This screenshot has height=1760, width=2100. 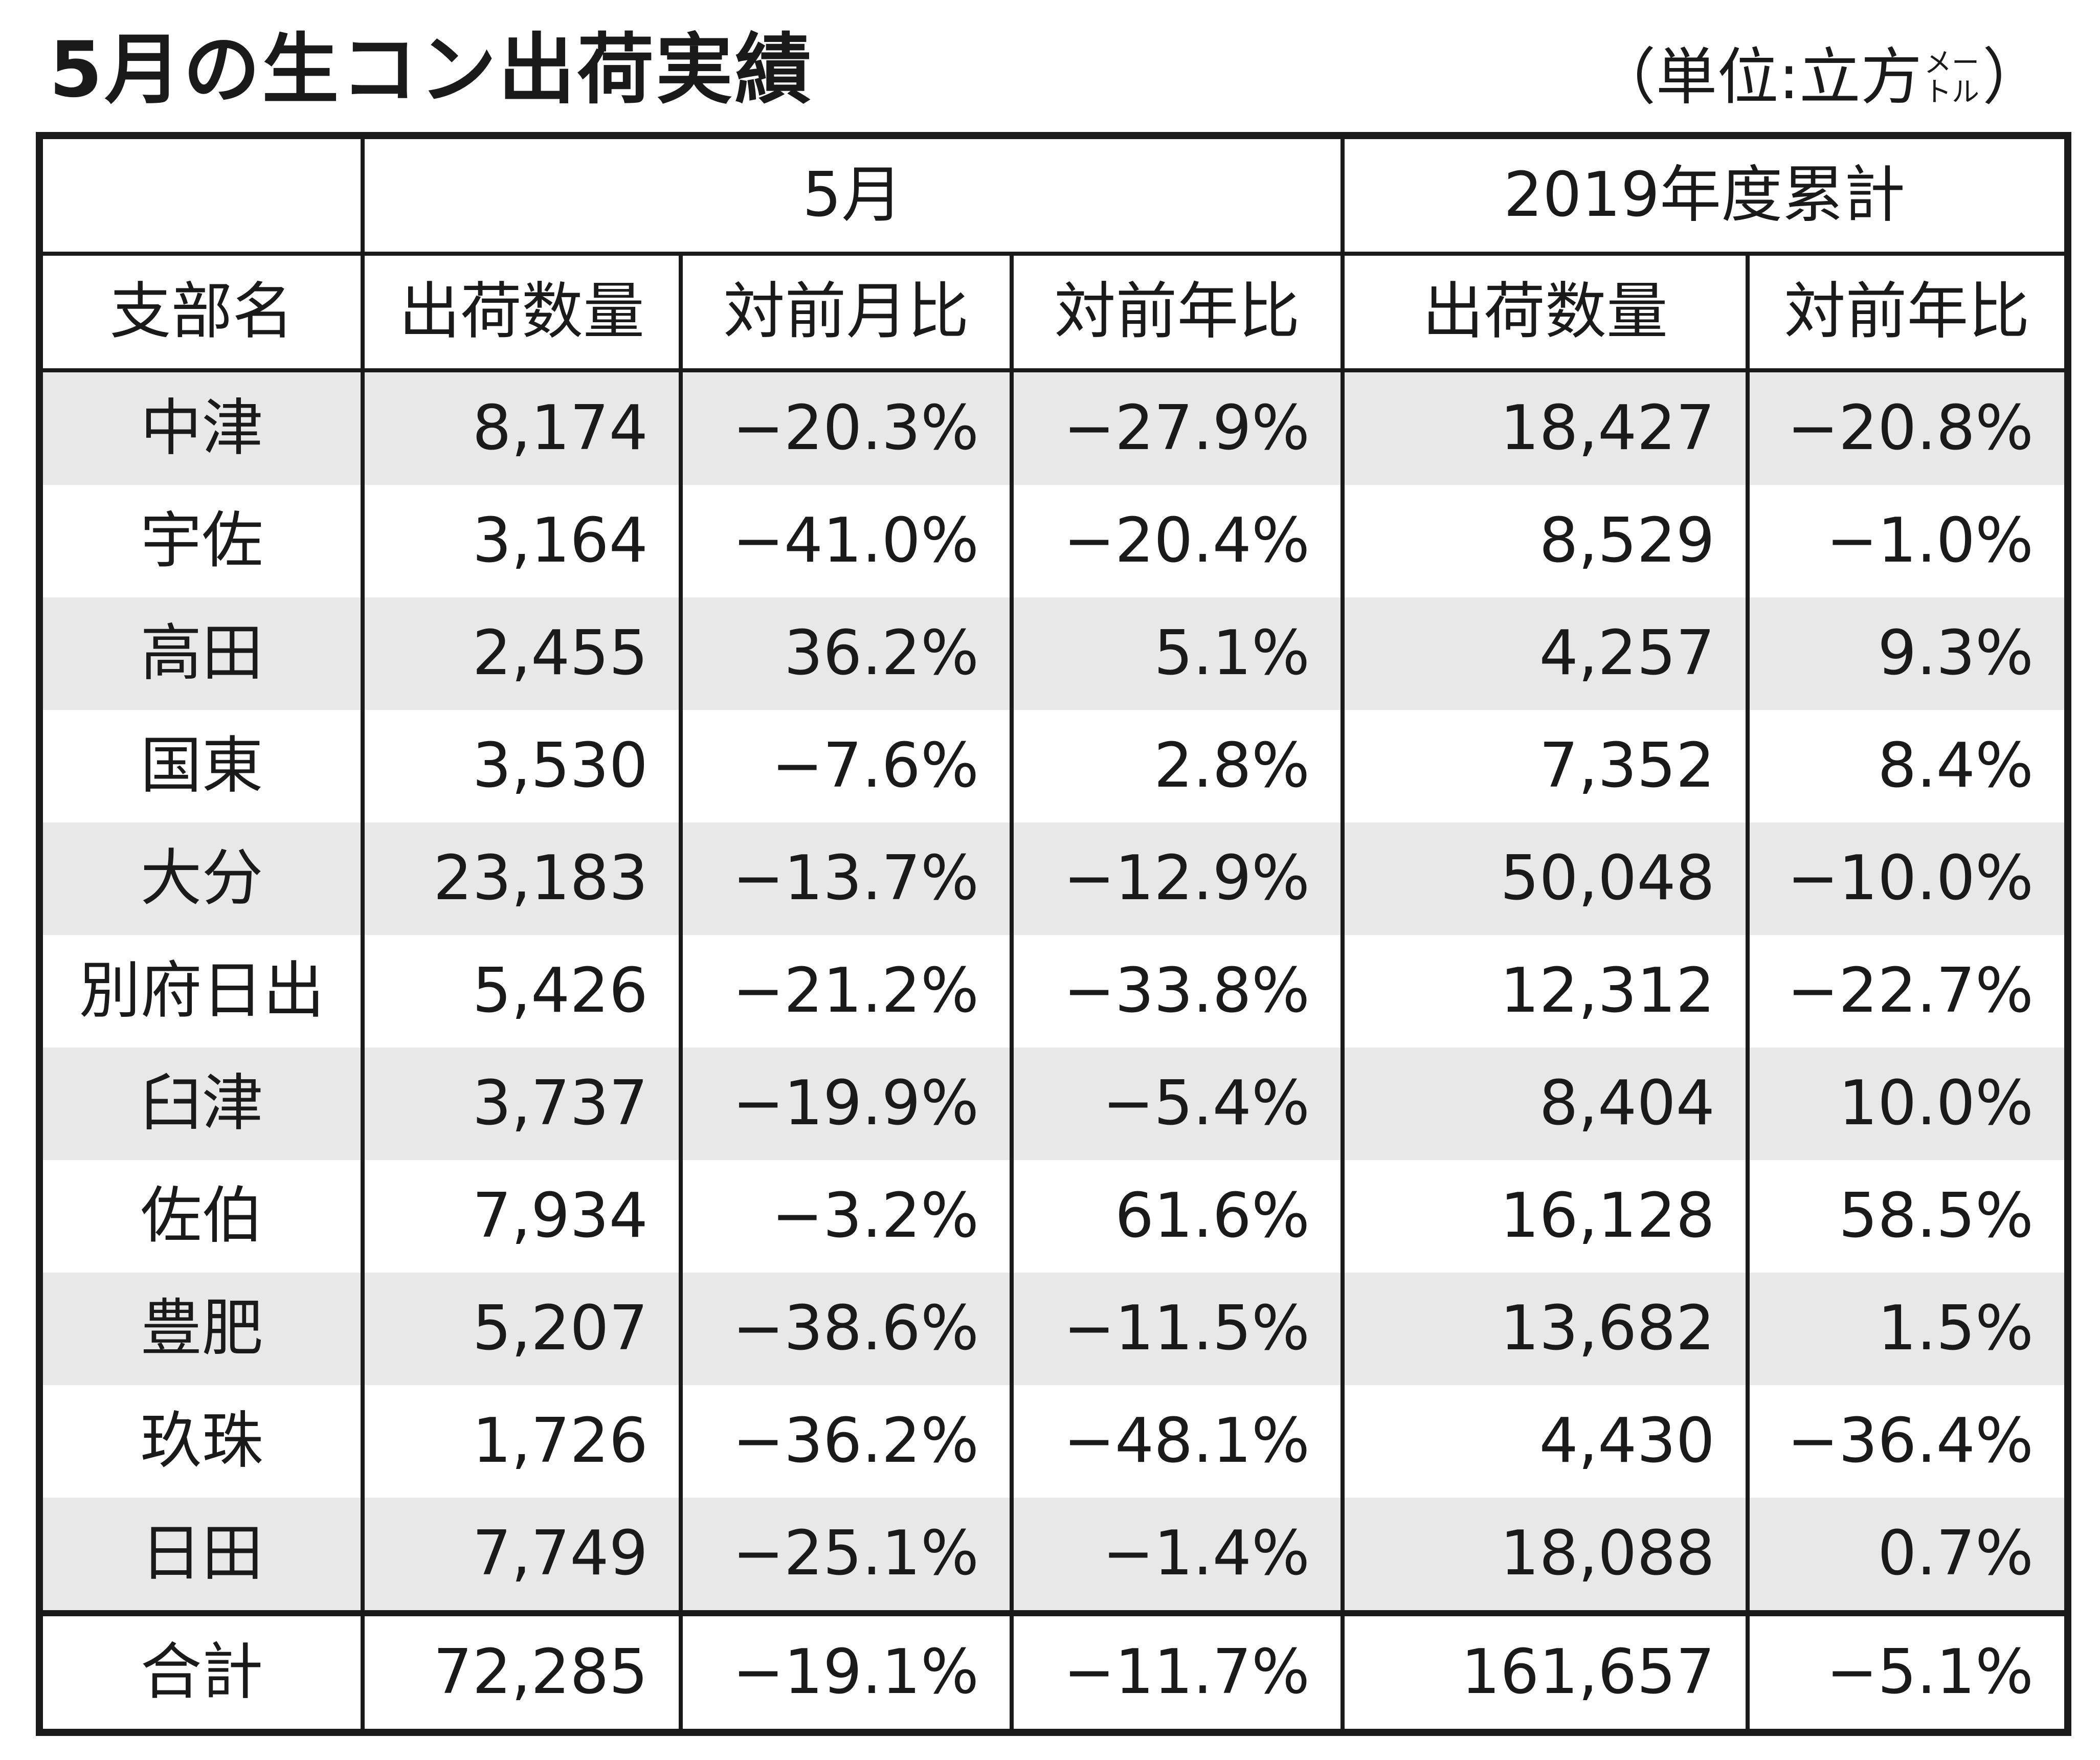 I want to click on branch-name-cell: 国東, so click(x=201, y=766).